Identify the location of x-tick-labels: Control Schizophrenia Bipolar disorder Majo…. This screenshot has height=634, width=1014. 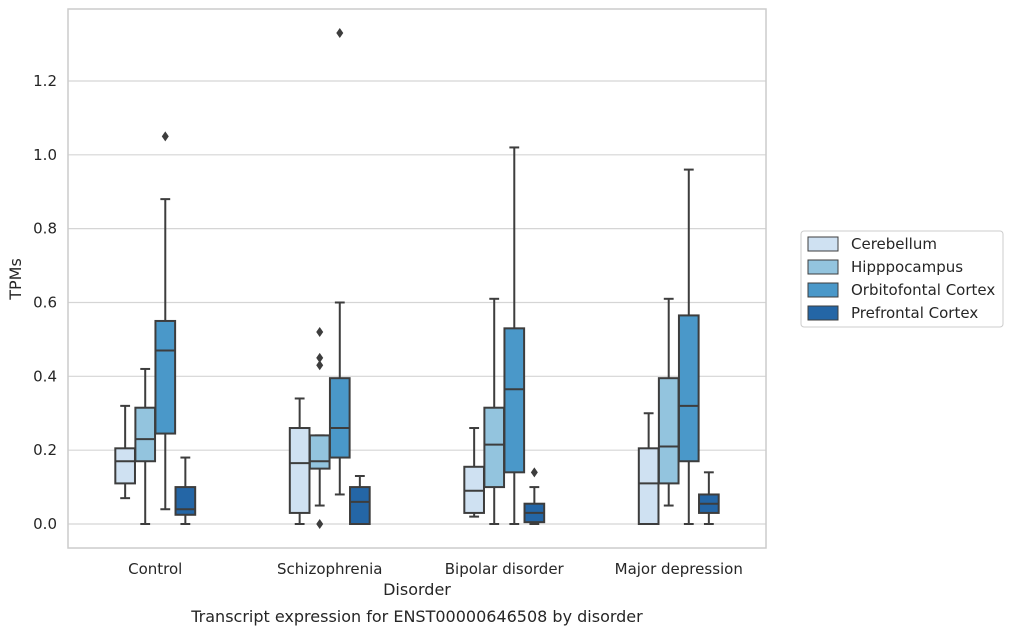
(435, 569).